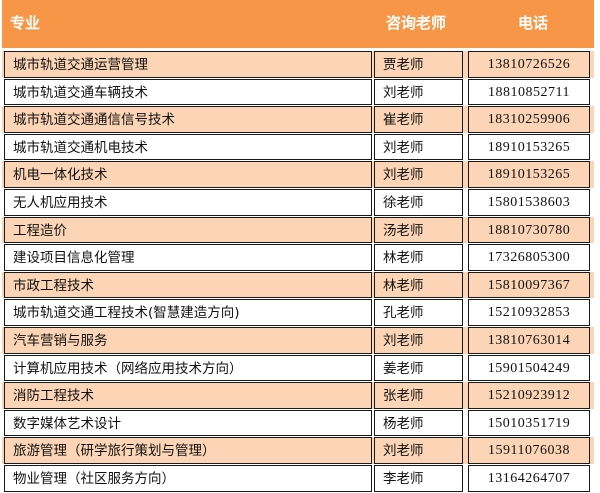  I want to click on teacher-cell: 张老师, so click(418, 395).